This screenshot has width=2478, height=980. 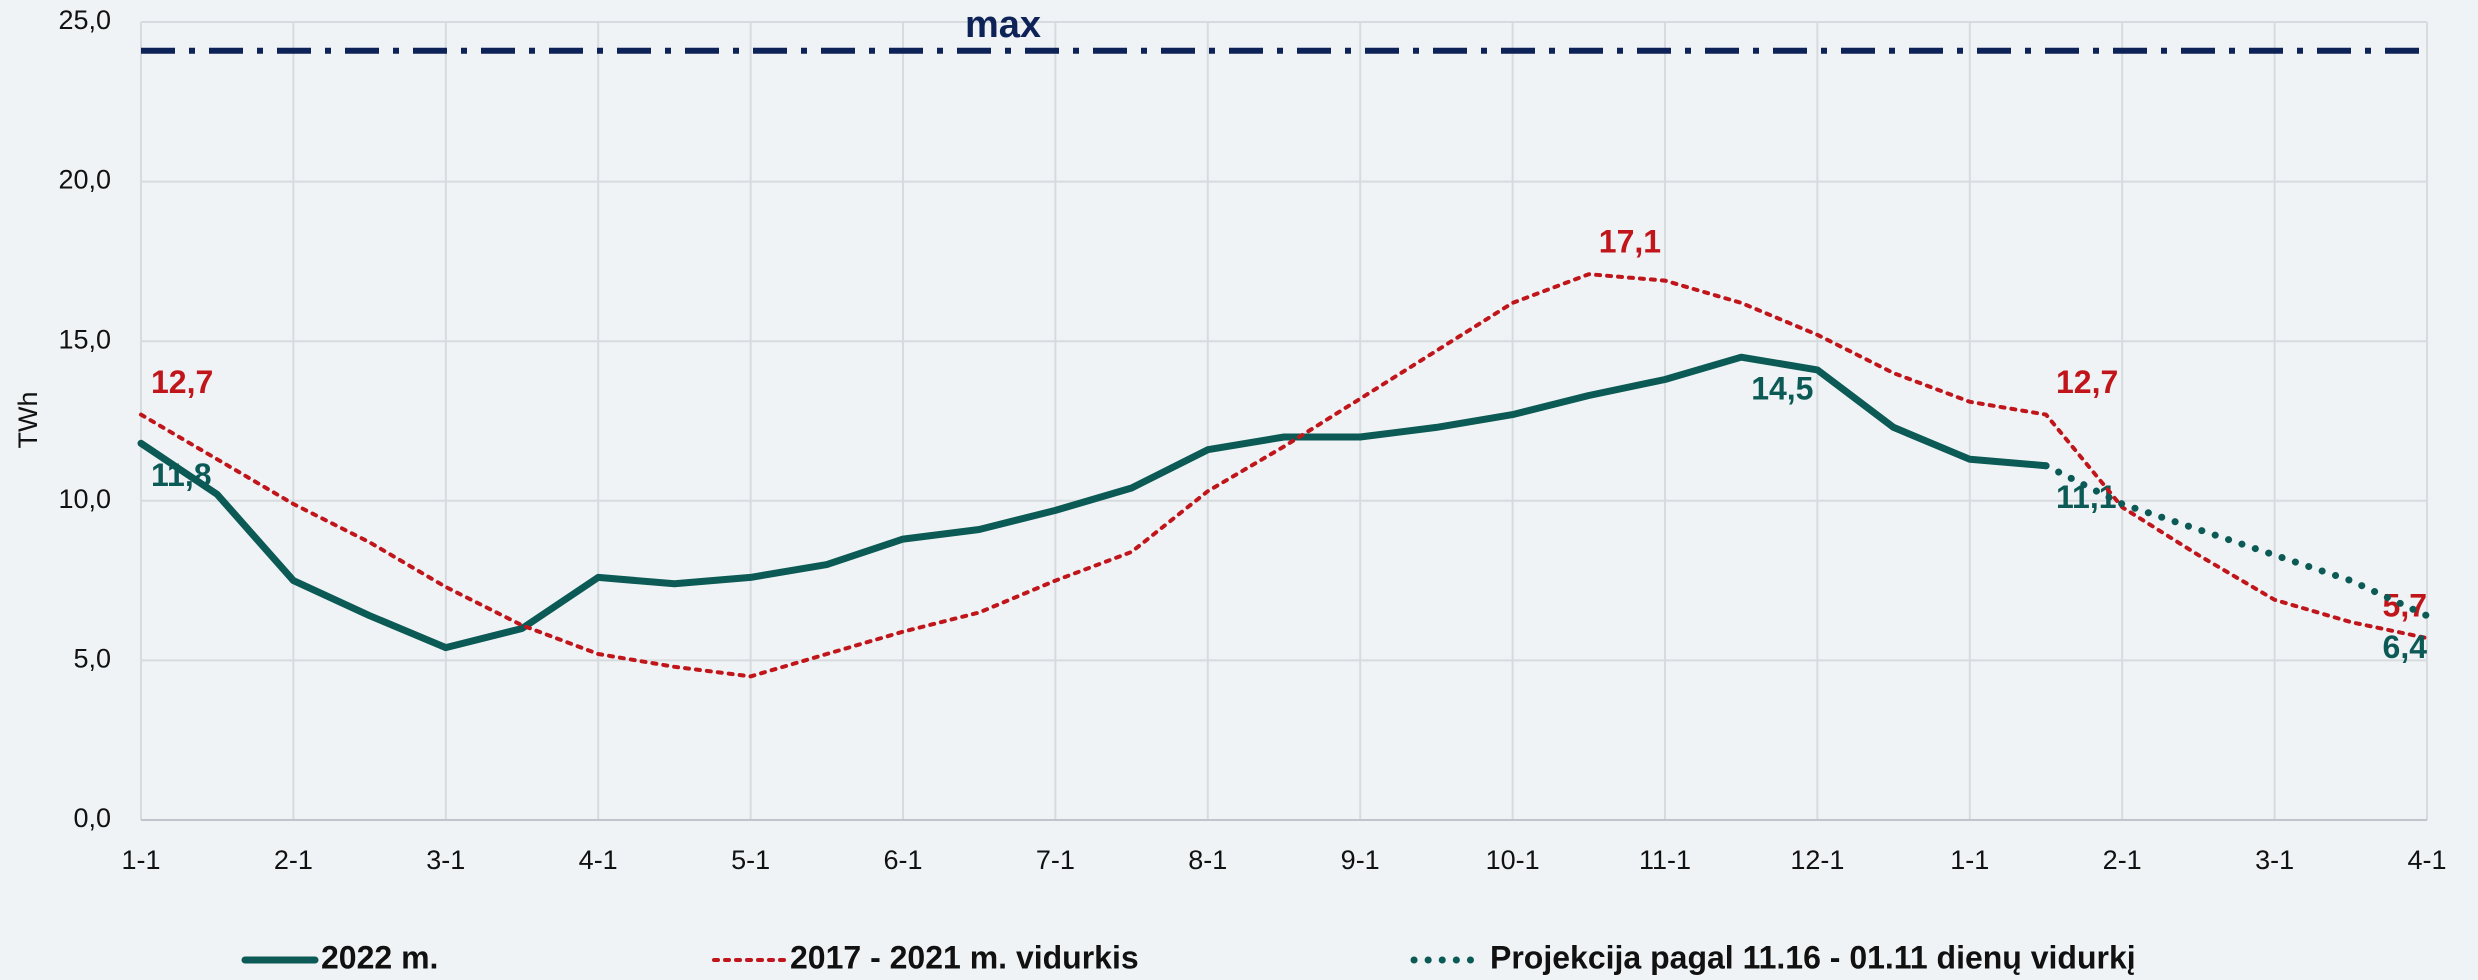 What do you see at coordinates (964, 957) in the screenshot?
I see `legend-label: 2017 - 2021 m. vidurkis` at bounding box center [964, 957].